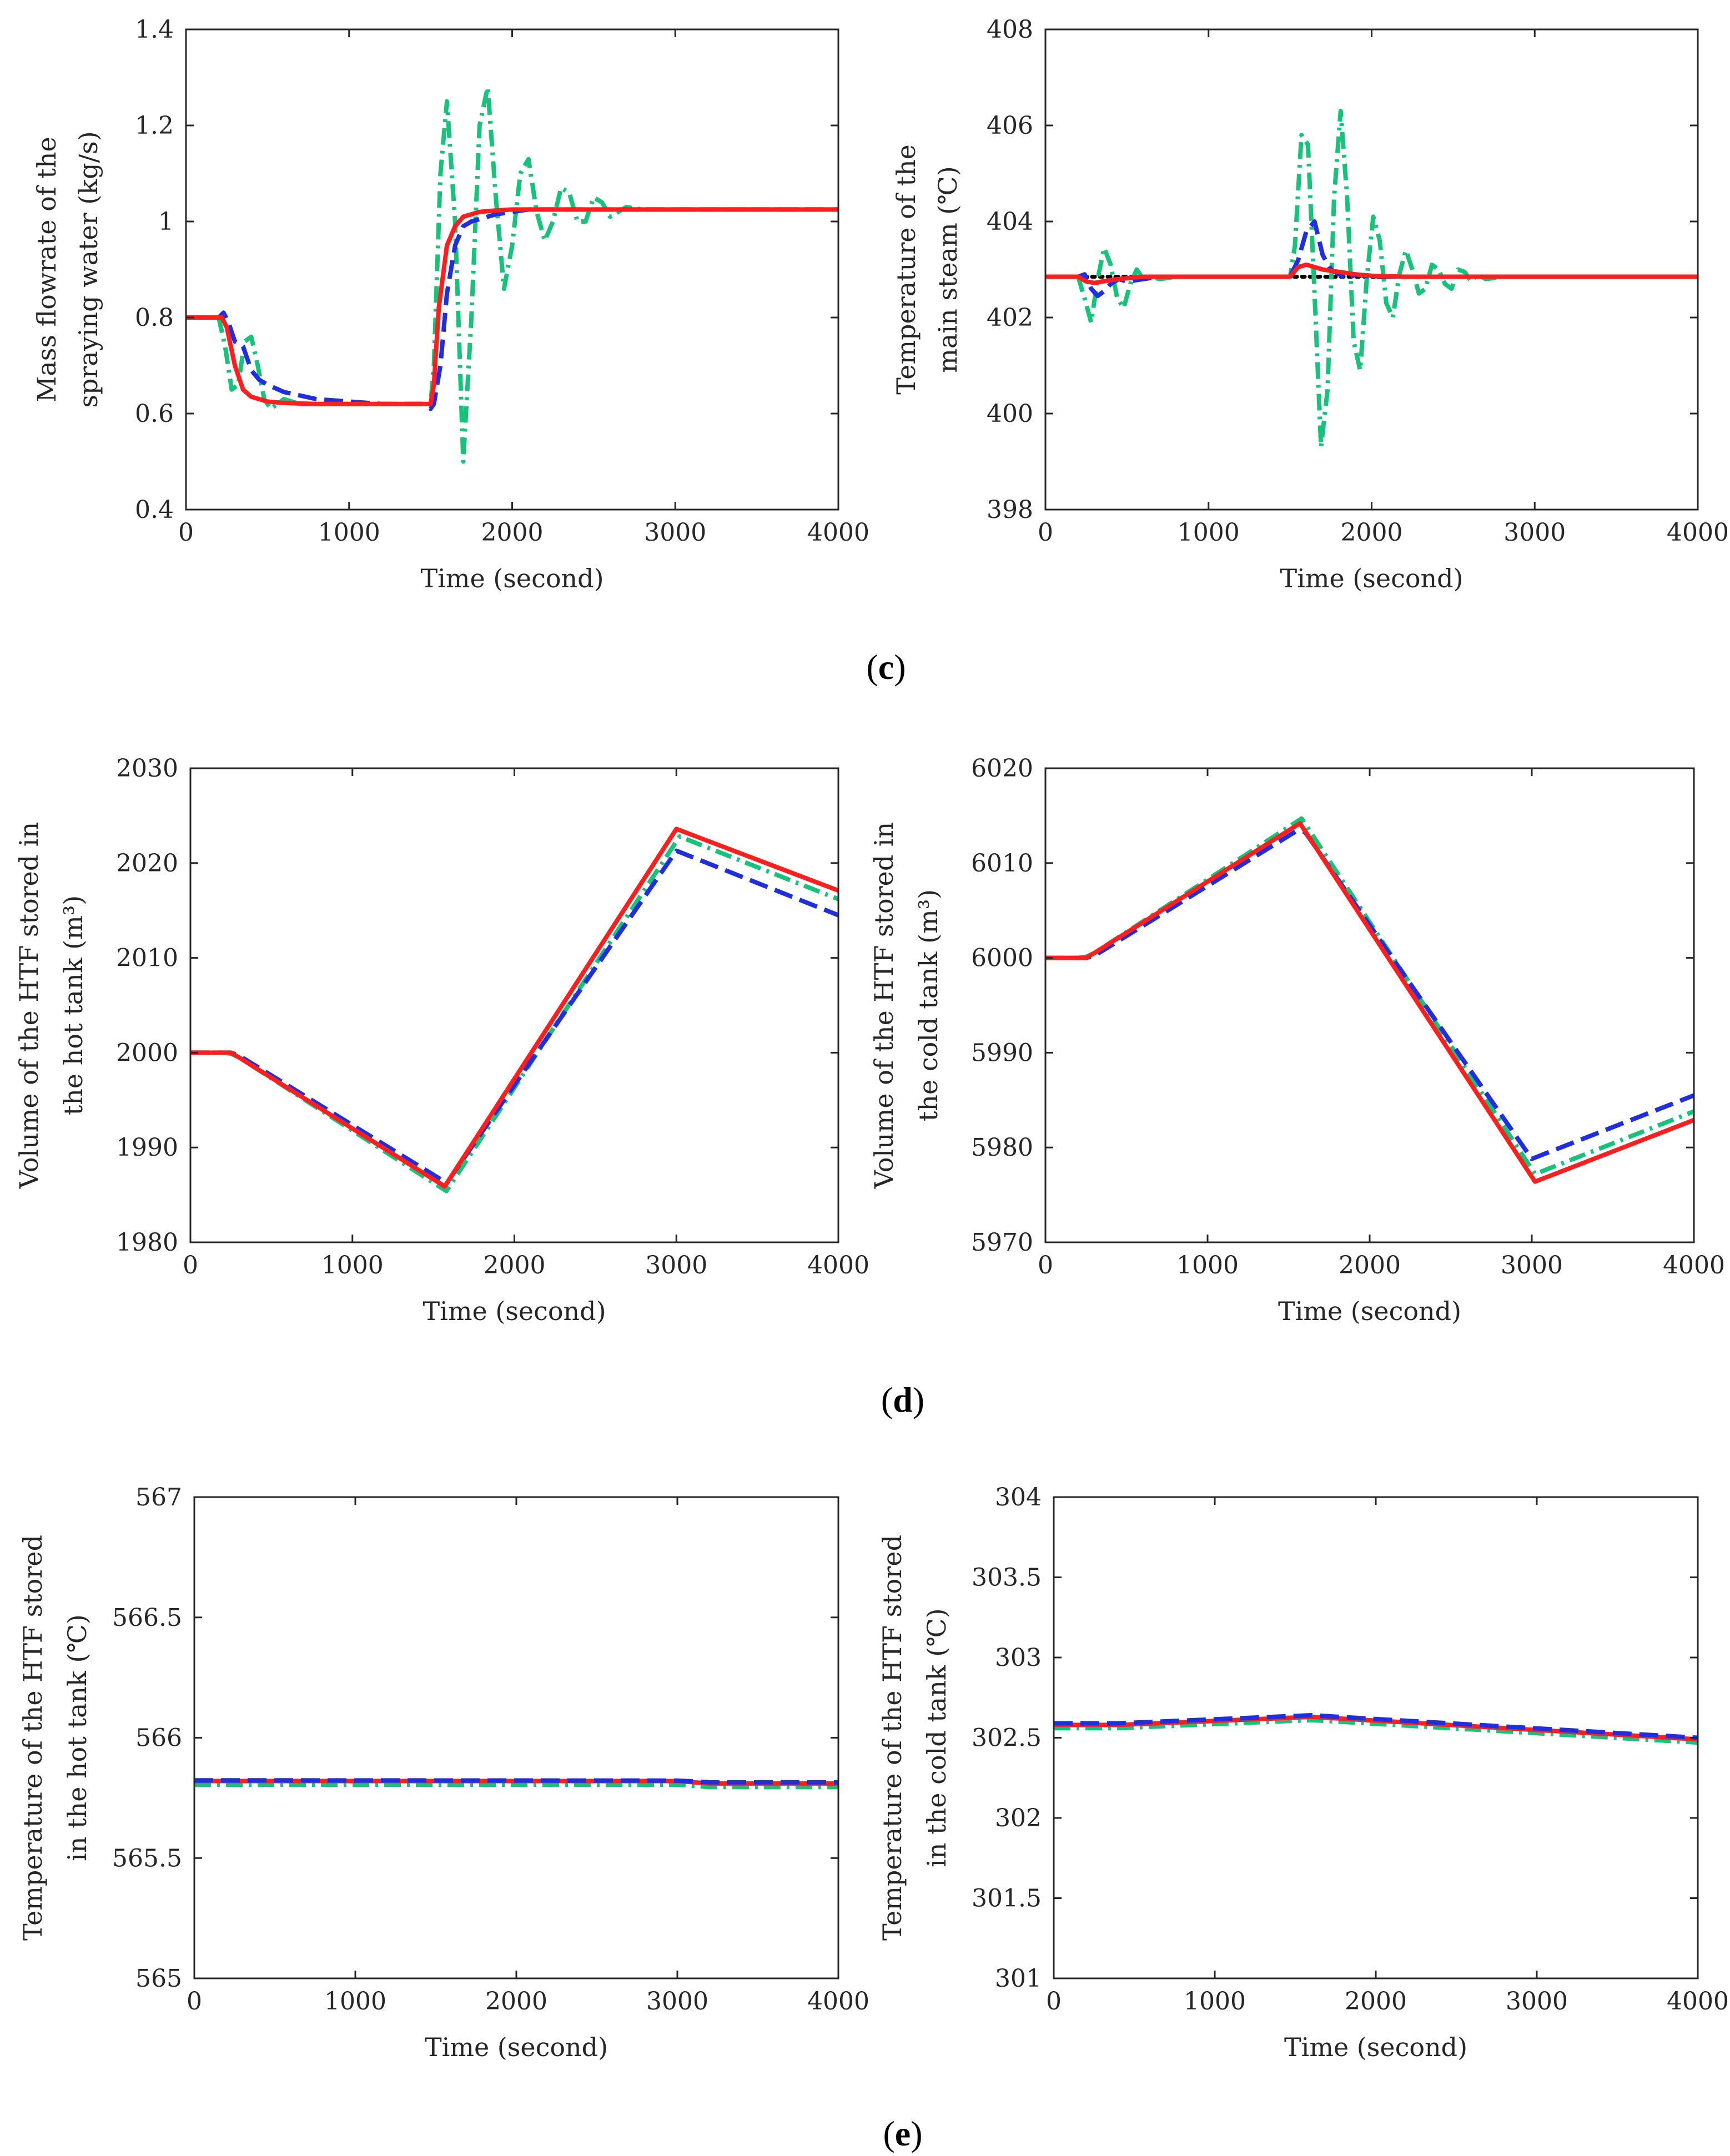  What do you see at coordinates (147, 863) in the screenshot?
I see `y-tick-label: 2020` at bounding box center [147, 863].